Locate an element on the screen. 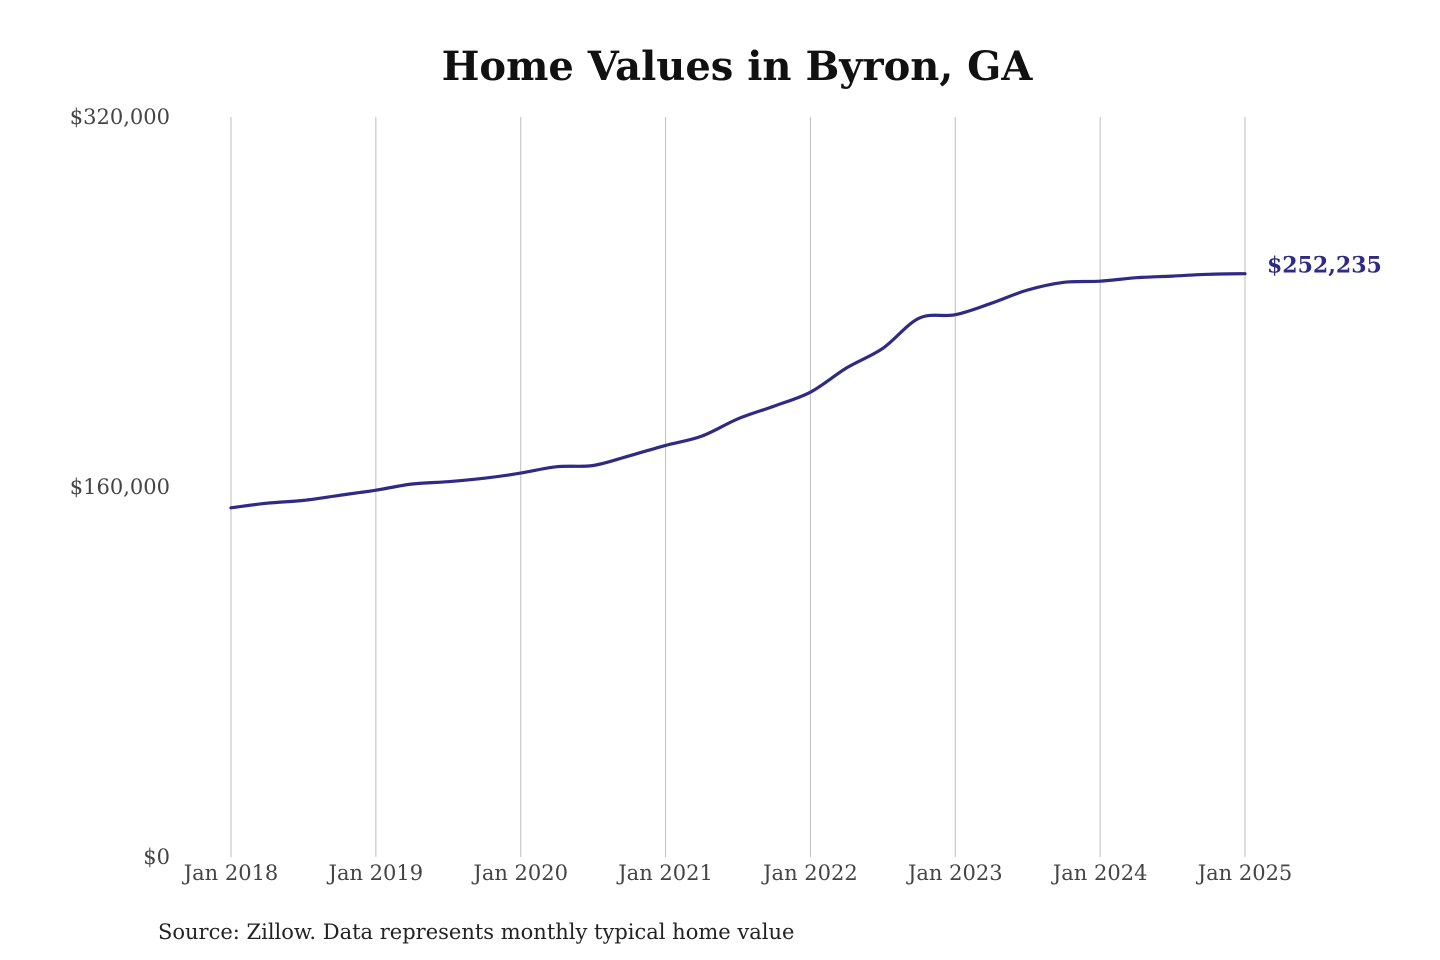 This screenshot has height=960, width=1440. x-tick-label: Jan 2018 is located at coordinates (230, 873).